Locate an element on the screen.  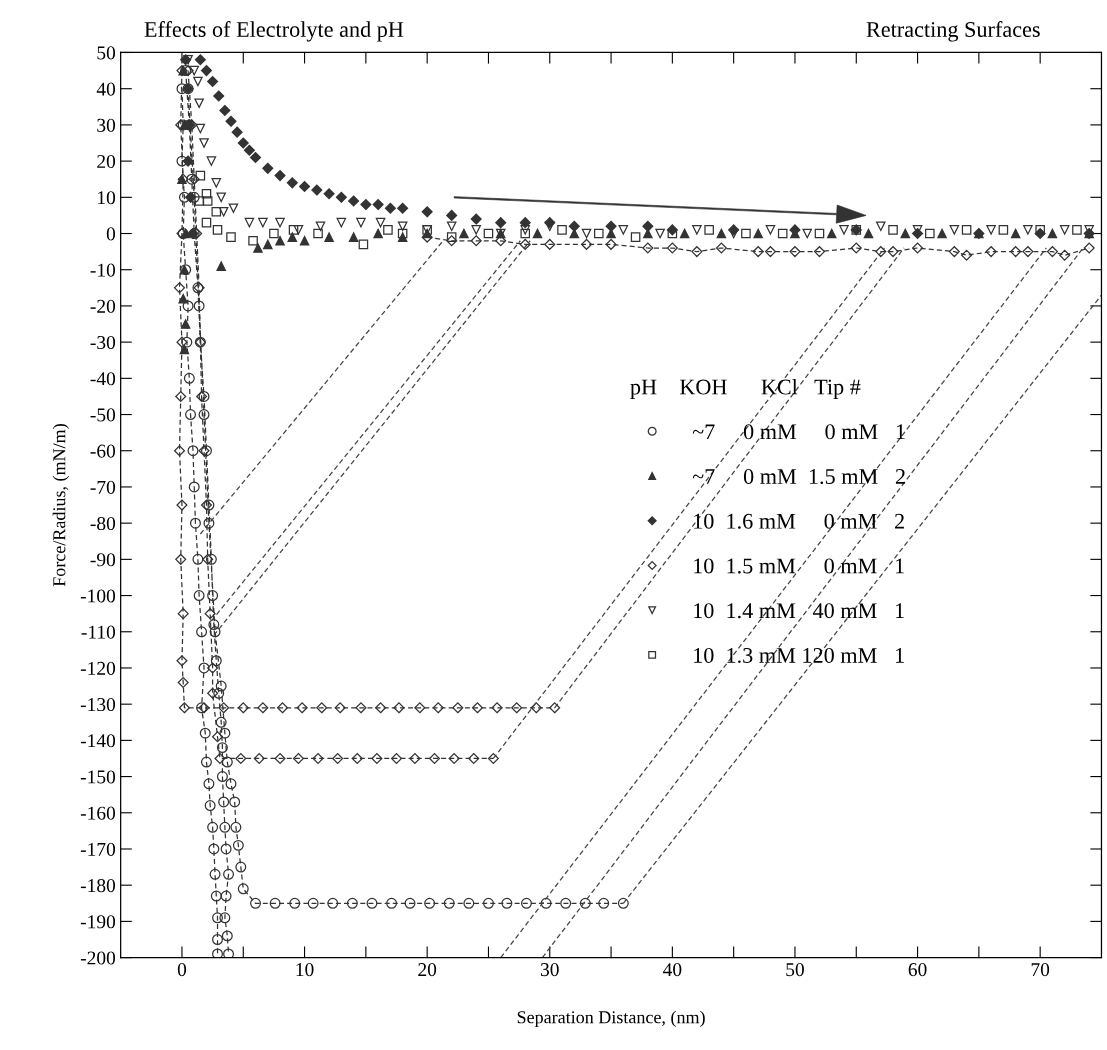
y-tick-label: -80 is located at coordinates (103, 523).